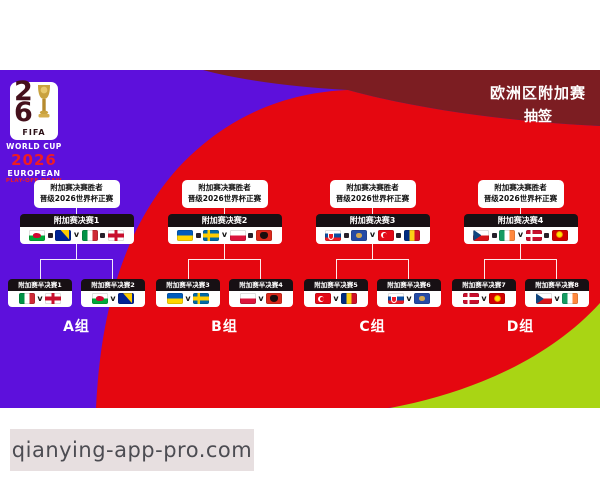 The image size is (600, 480). I want to click on final-match-label: 附加赛决赛3, so click(372, 220).